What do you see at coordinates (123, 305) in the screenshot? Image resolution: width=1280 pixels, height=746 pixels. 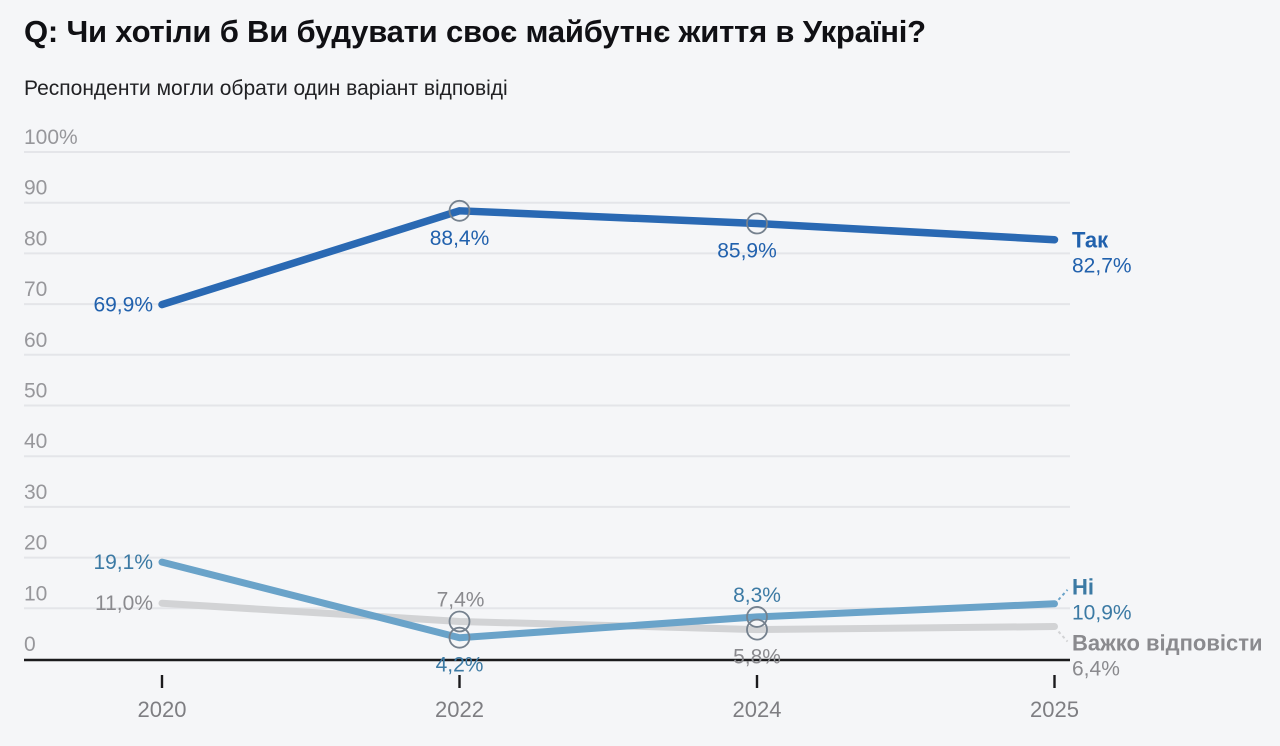 I see `data-point-label-yes: 69,9%` at bounding box center [123, 305].